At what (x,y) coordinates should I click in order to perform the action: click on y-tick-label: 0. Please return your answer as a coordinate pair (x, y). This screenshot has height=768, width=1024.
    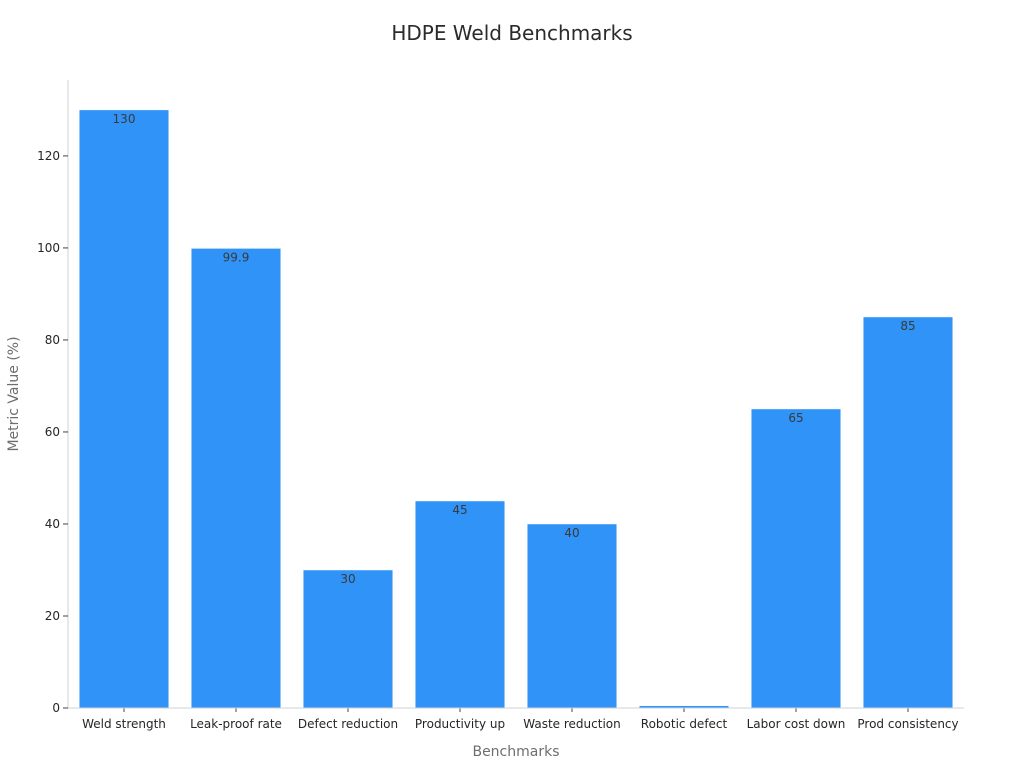
    Looking at the image, I should click on (56, 708).